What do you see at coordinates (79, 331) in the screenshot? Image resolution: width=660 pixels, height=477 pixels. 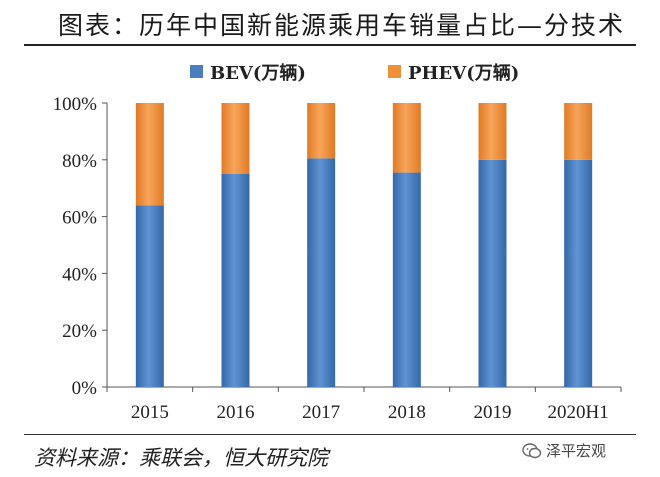 I see `y-tick-label: 20%` at bounding box center [79, 331].